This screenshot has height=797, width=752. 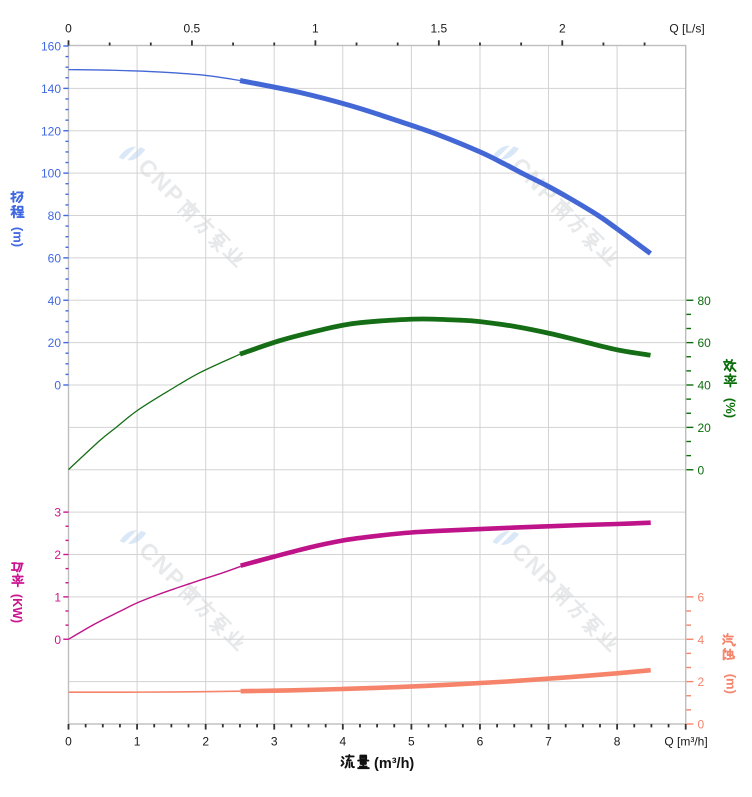 What do you see at coordinates (394, 764) in the screenshot?
I see `svg-text: (m³/h)` at bounding box center [394, 764].